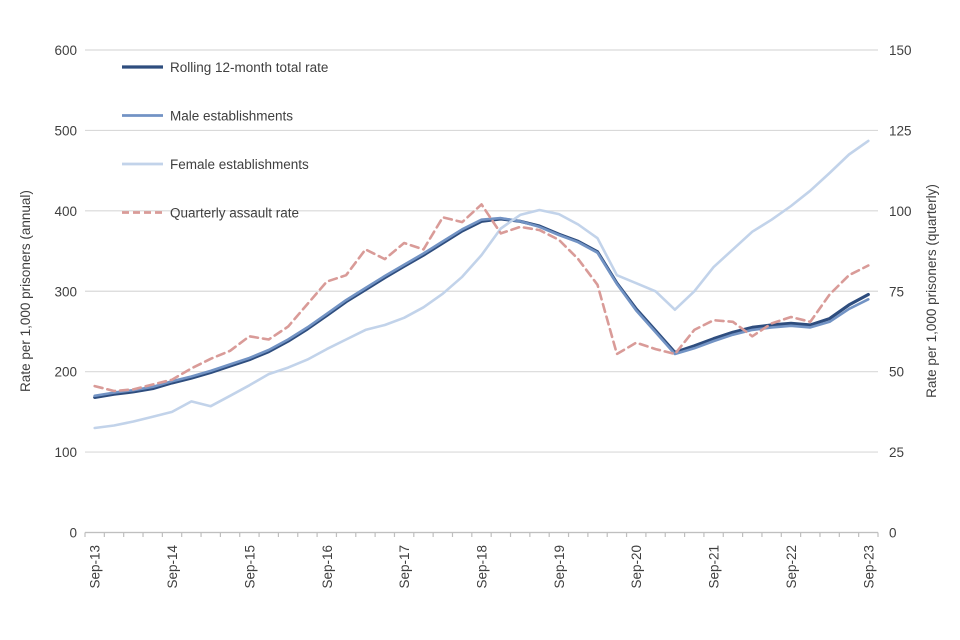  Describe the element at coordinates (239, 164) in the screenshot. I see `legend-label-3: Female establishments` at that location.